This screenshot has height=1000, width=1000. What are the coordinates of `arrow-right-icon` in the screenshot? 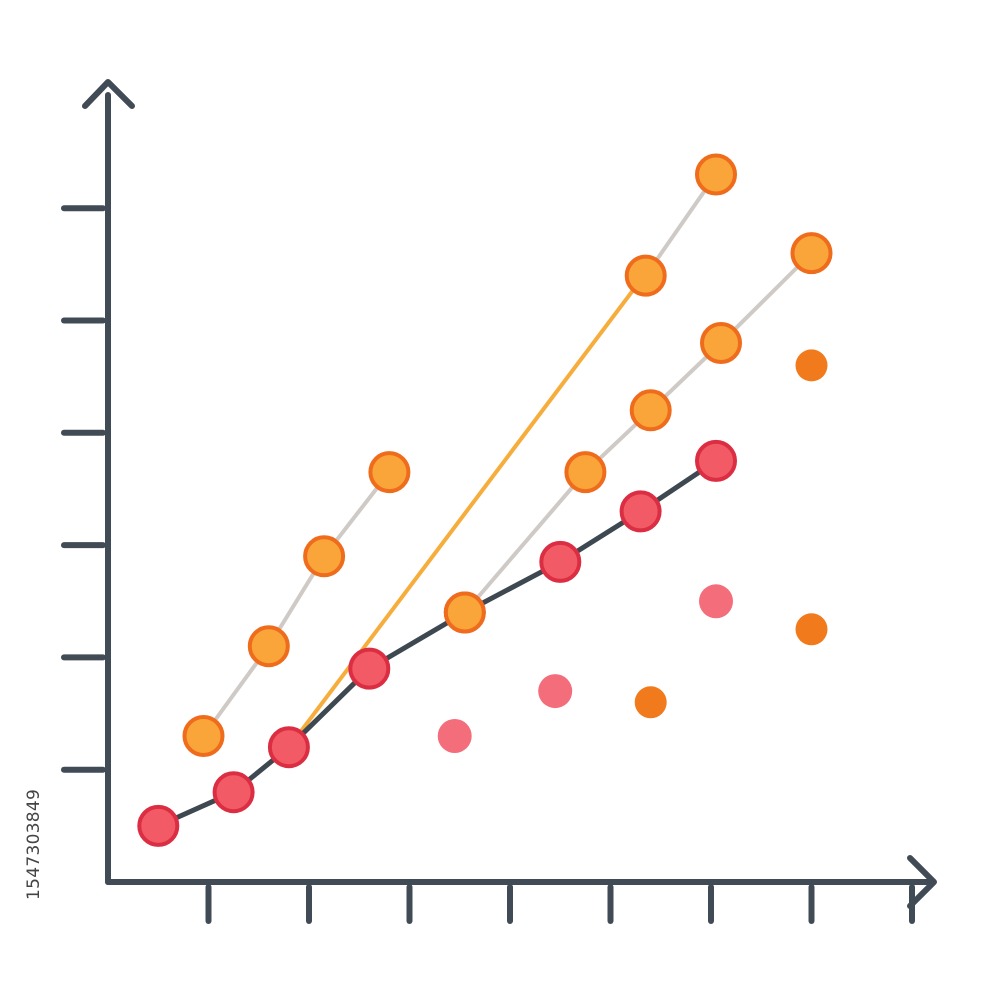 It's located at (922, 882).